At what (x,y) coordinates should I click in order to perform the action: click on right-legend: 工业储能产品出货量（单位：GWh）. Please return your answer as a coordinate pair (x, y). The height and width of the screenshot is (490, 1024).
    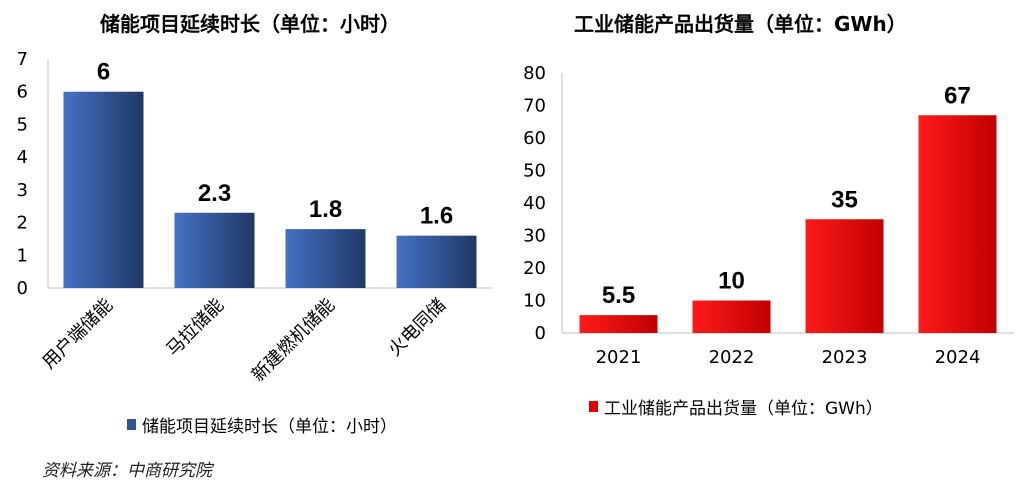
    Looking at the image, I should click on (736, 406).